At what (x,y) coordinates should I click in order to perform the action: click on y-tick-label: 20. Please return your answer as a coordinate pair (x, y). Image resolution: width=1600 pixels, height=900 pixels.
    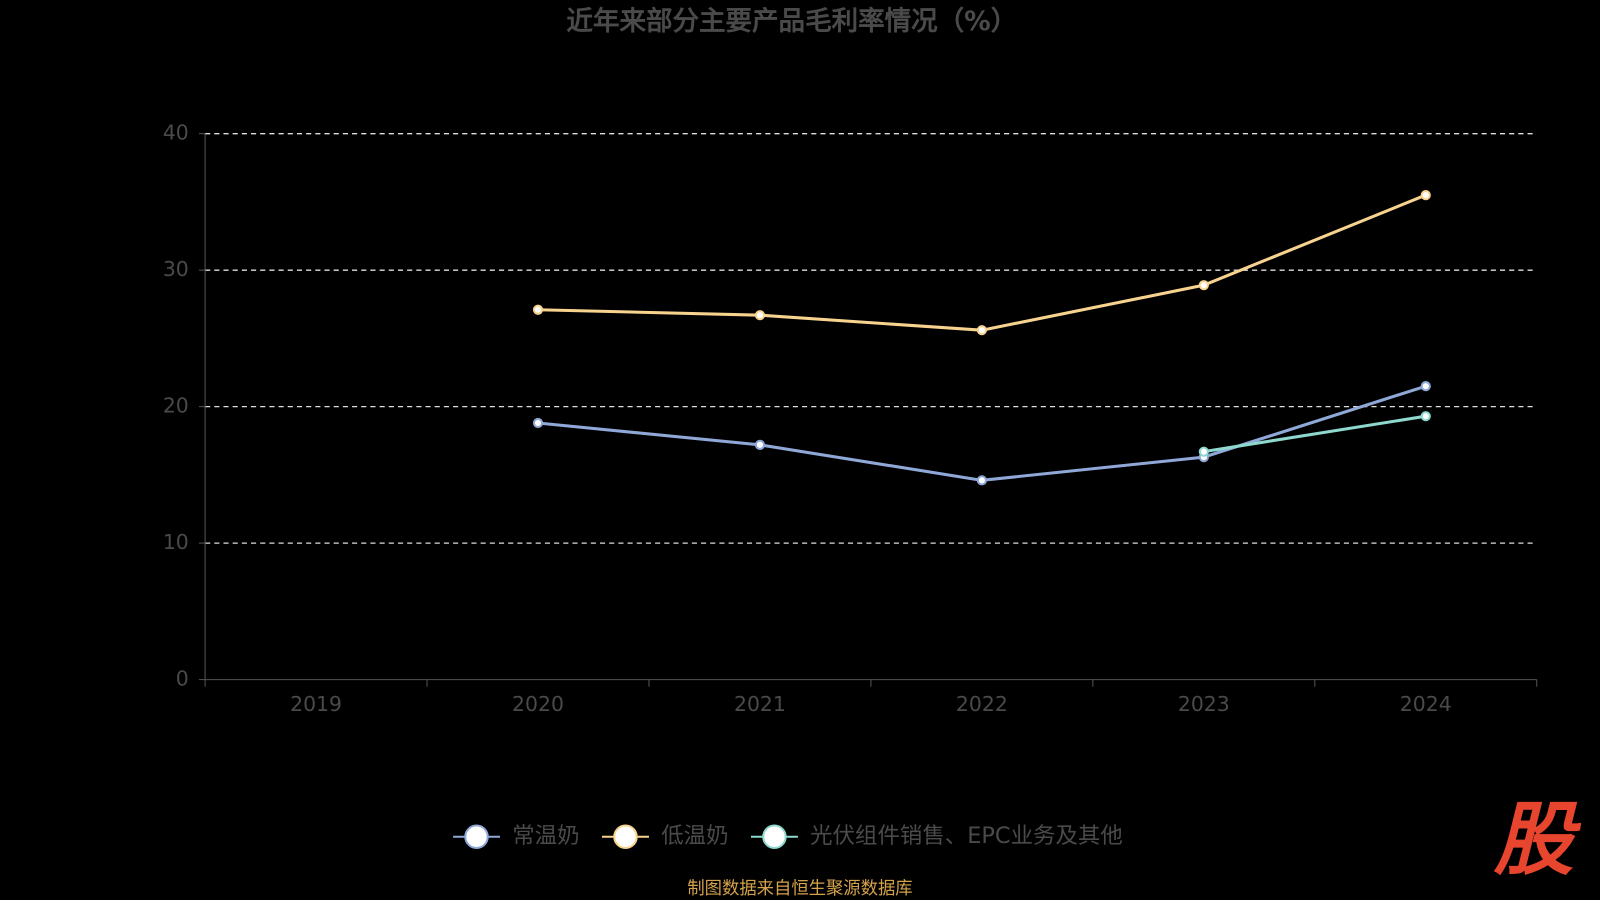
    Looking at the image, I should click on (176, 406).